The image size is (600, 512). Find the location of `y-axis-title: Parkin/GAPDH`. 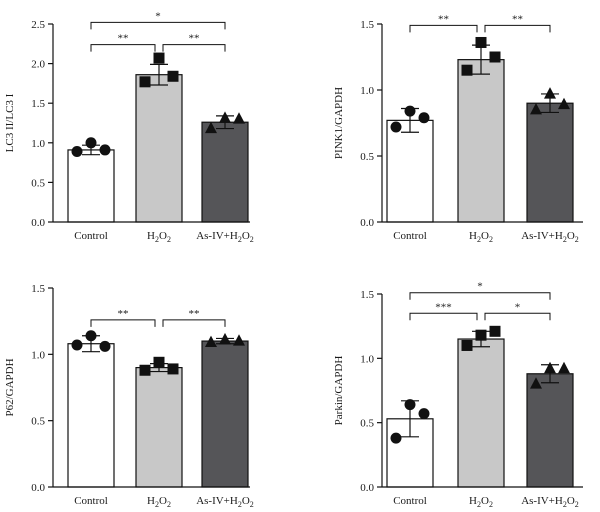

y-axis-title: Parkin/GAPDH is located at coordinates (339, 391).